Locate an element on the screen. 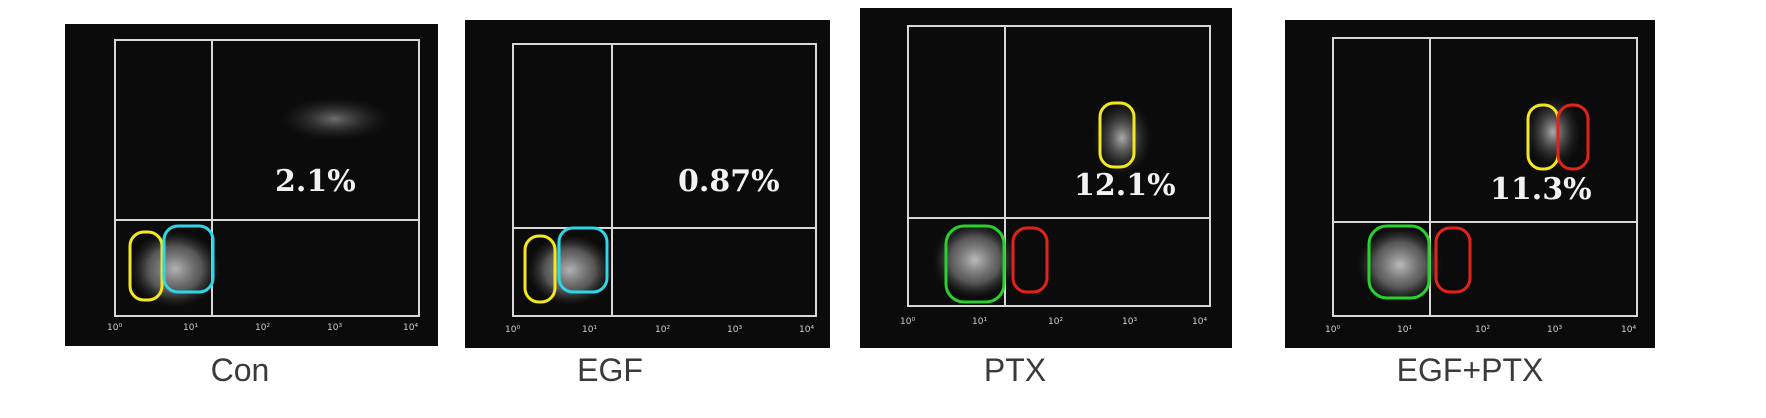 The height and width of the screenshot is (418, 1766). percentage-label: 2.1% is located at coordinates (315, 181).